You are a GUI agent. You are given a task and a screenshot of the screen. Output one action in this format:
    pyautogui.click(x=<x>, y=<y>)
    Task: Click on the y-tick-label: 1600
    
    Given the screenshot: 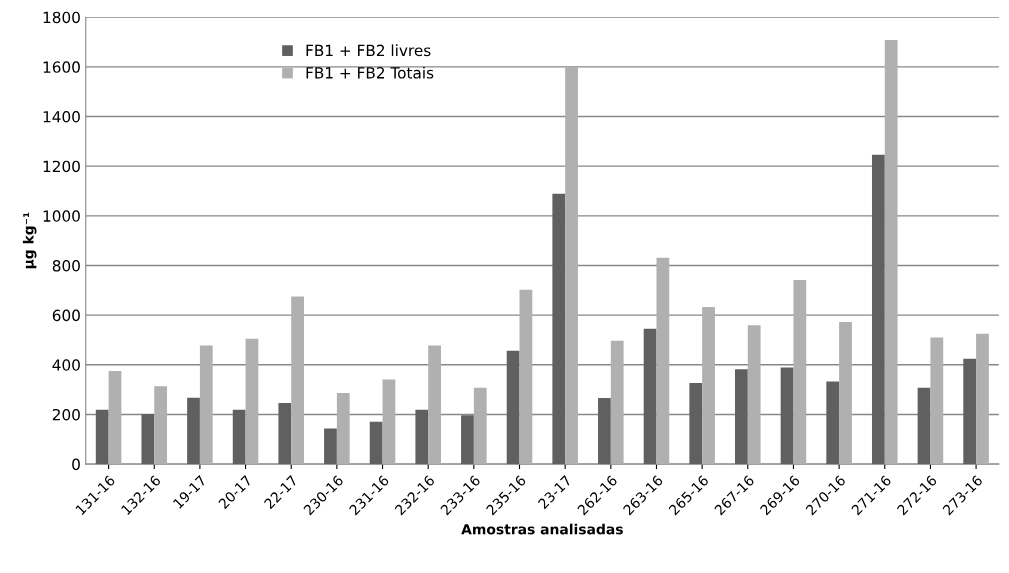 What is the action you would take?
    pyautogui.click(x=61, y=67)
    